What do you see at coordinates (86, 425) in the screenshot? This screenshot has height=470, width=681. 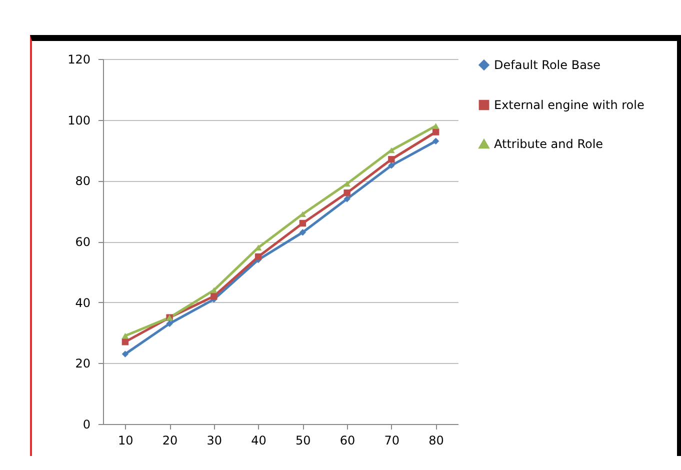 I see `y-tick-label: 0` at bounding box center [86, 425].